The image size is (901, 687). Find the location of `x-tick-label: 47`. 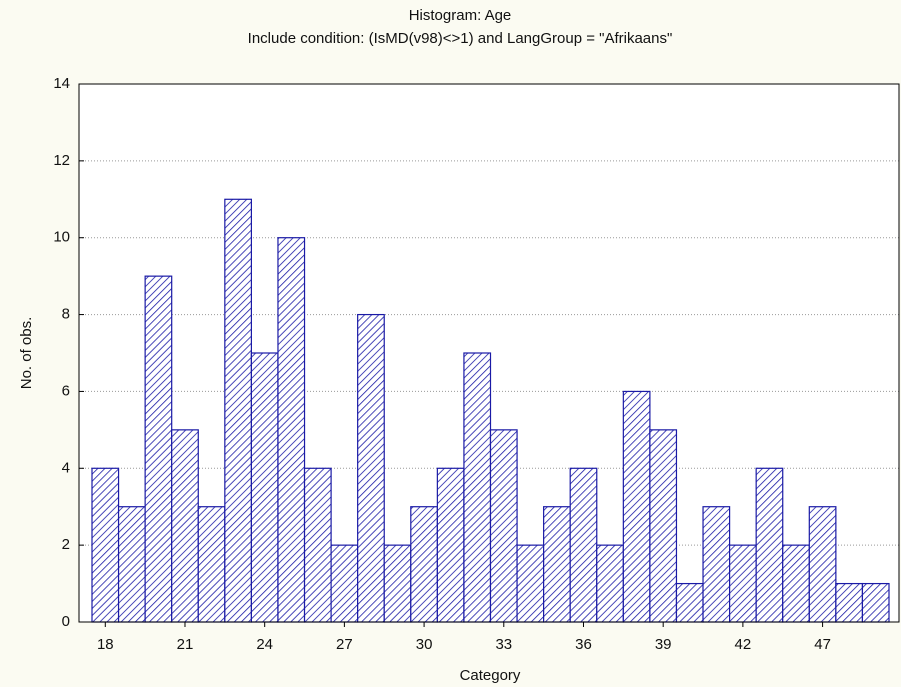

x-tick-label: 47 is located at coordinates (822, 644).